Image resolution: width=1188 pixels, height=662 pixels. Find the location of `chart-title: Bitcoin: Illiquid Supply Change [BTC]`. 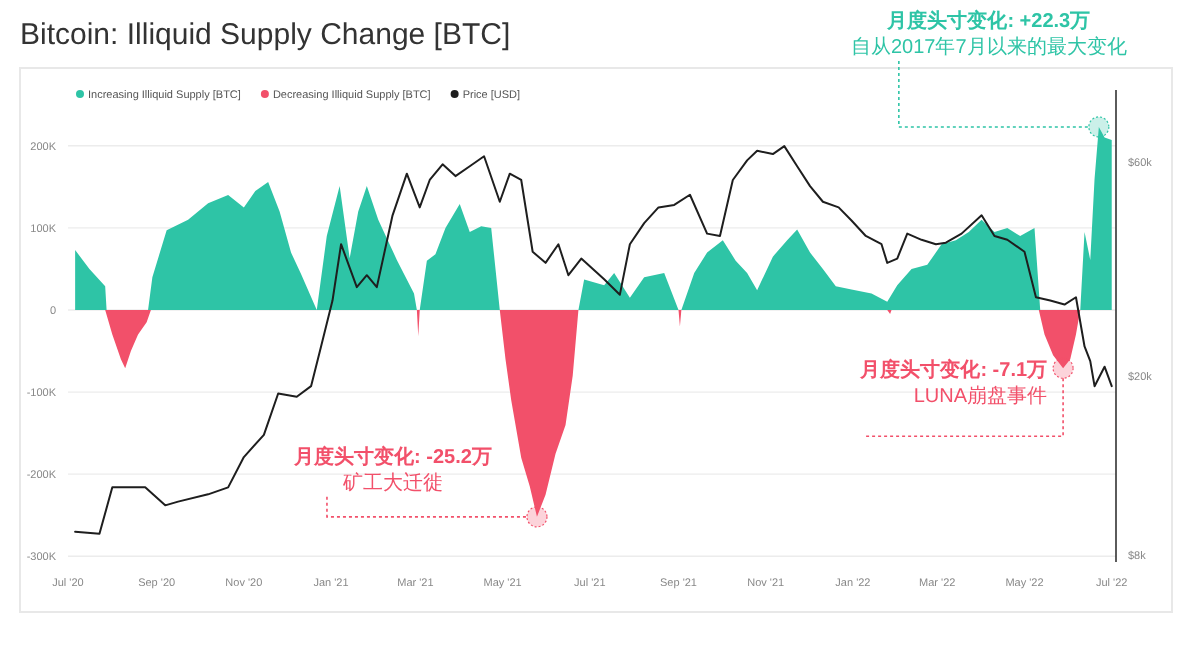

chart-title: Bitcoin: Illiquid Supply Change [BTC] is located at coordinates (265, 35).